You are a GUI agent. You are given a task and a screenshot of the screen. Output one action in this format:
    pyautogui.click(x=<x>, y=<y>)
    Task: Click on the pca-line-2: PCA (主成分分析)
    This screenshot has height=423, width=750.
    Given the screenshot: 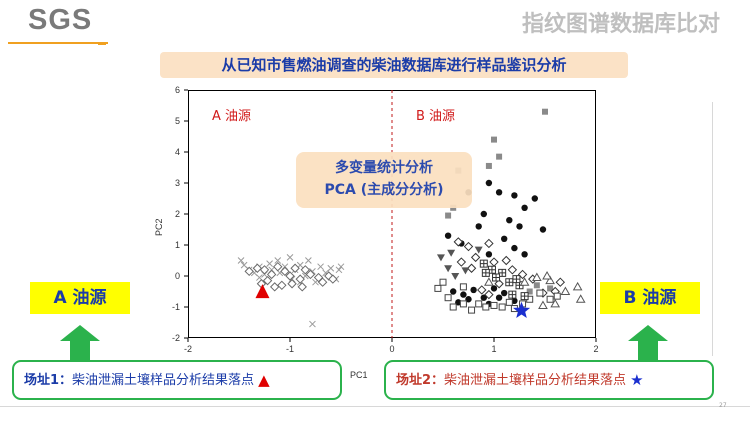 What is the action you would take?
    pyautogui.click(x=384, y=190)
    